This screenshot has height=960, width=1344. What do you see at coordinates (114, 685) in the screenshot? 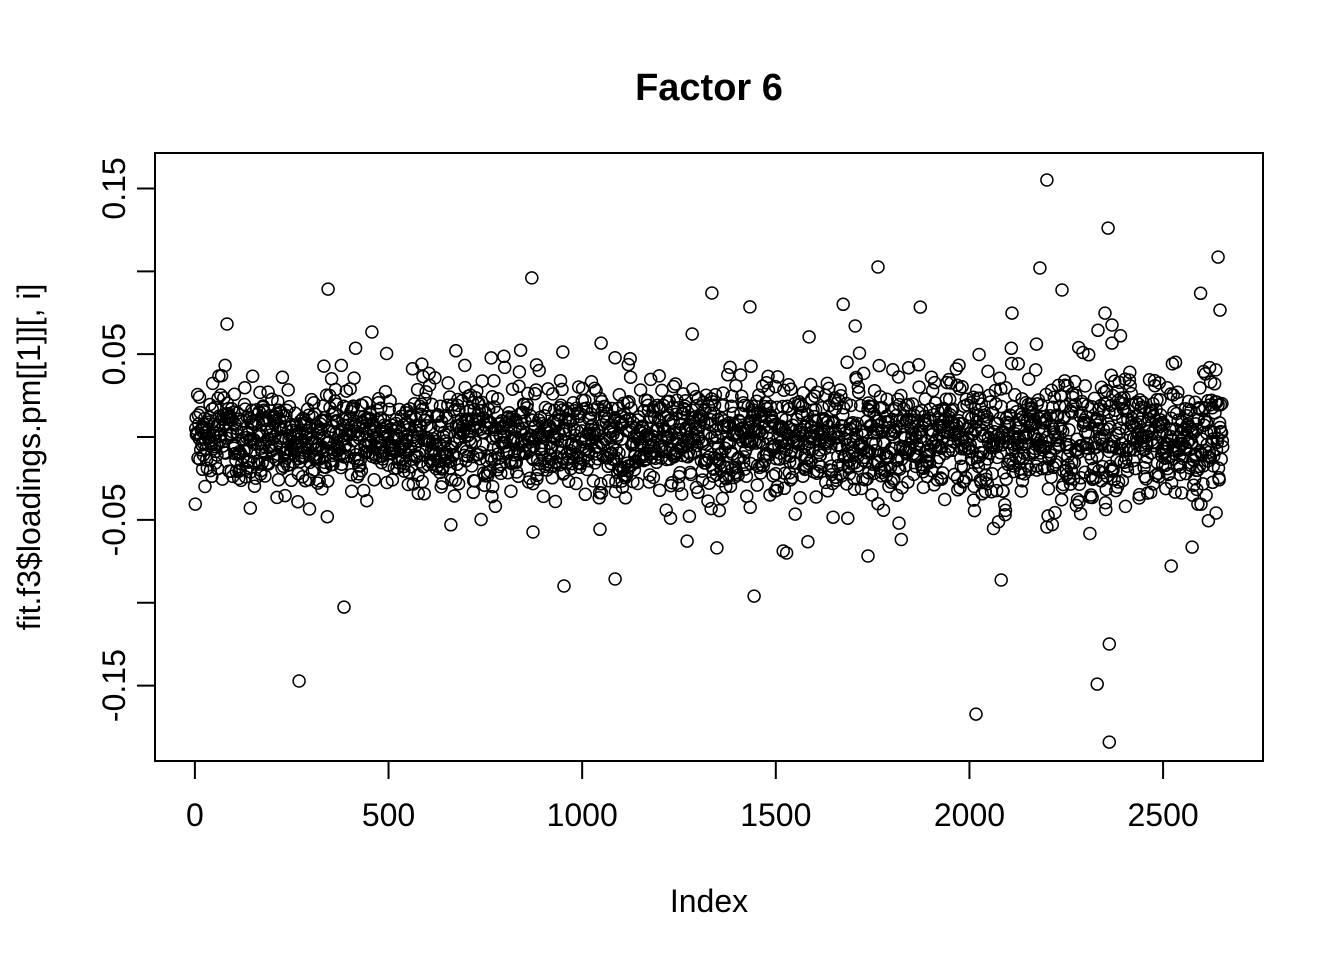
I see `y-tick-label: -0.15` at bounding box center [114, 685].